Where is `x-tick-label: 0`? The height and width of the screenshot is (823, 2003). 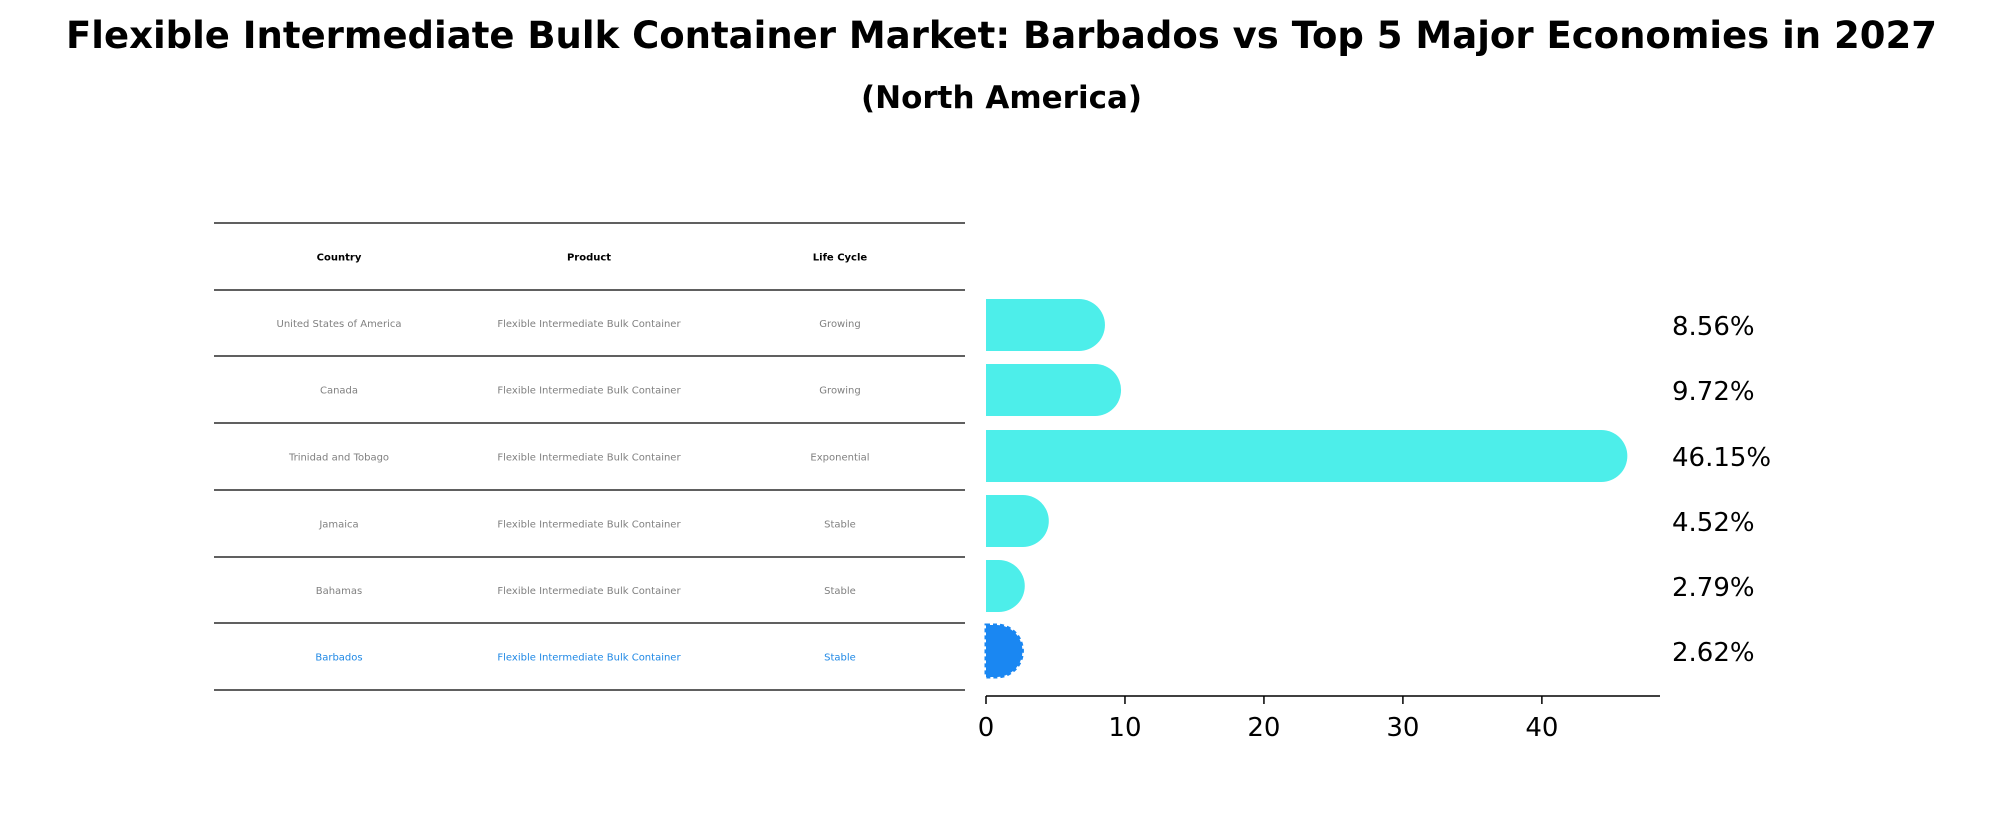
x-tick-label: 0 is located at coordinates (986, 728).